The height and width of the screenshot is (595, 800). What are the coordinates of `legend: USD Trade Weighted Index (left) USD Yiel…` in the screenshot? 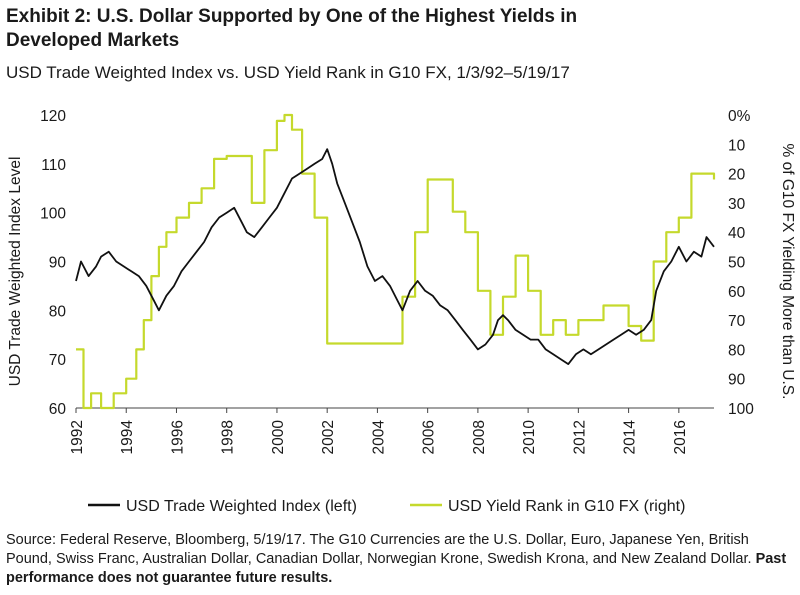 It's located at (386, 506).